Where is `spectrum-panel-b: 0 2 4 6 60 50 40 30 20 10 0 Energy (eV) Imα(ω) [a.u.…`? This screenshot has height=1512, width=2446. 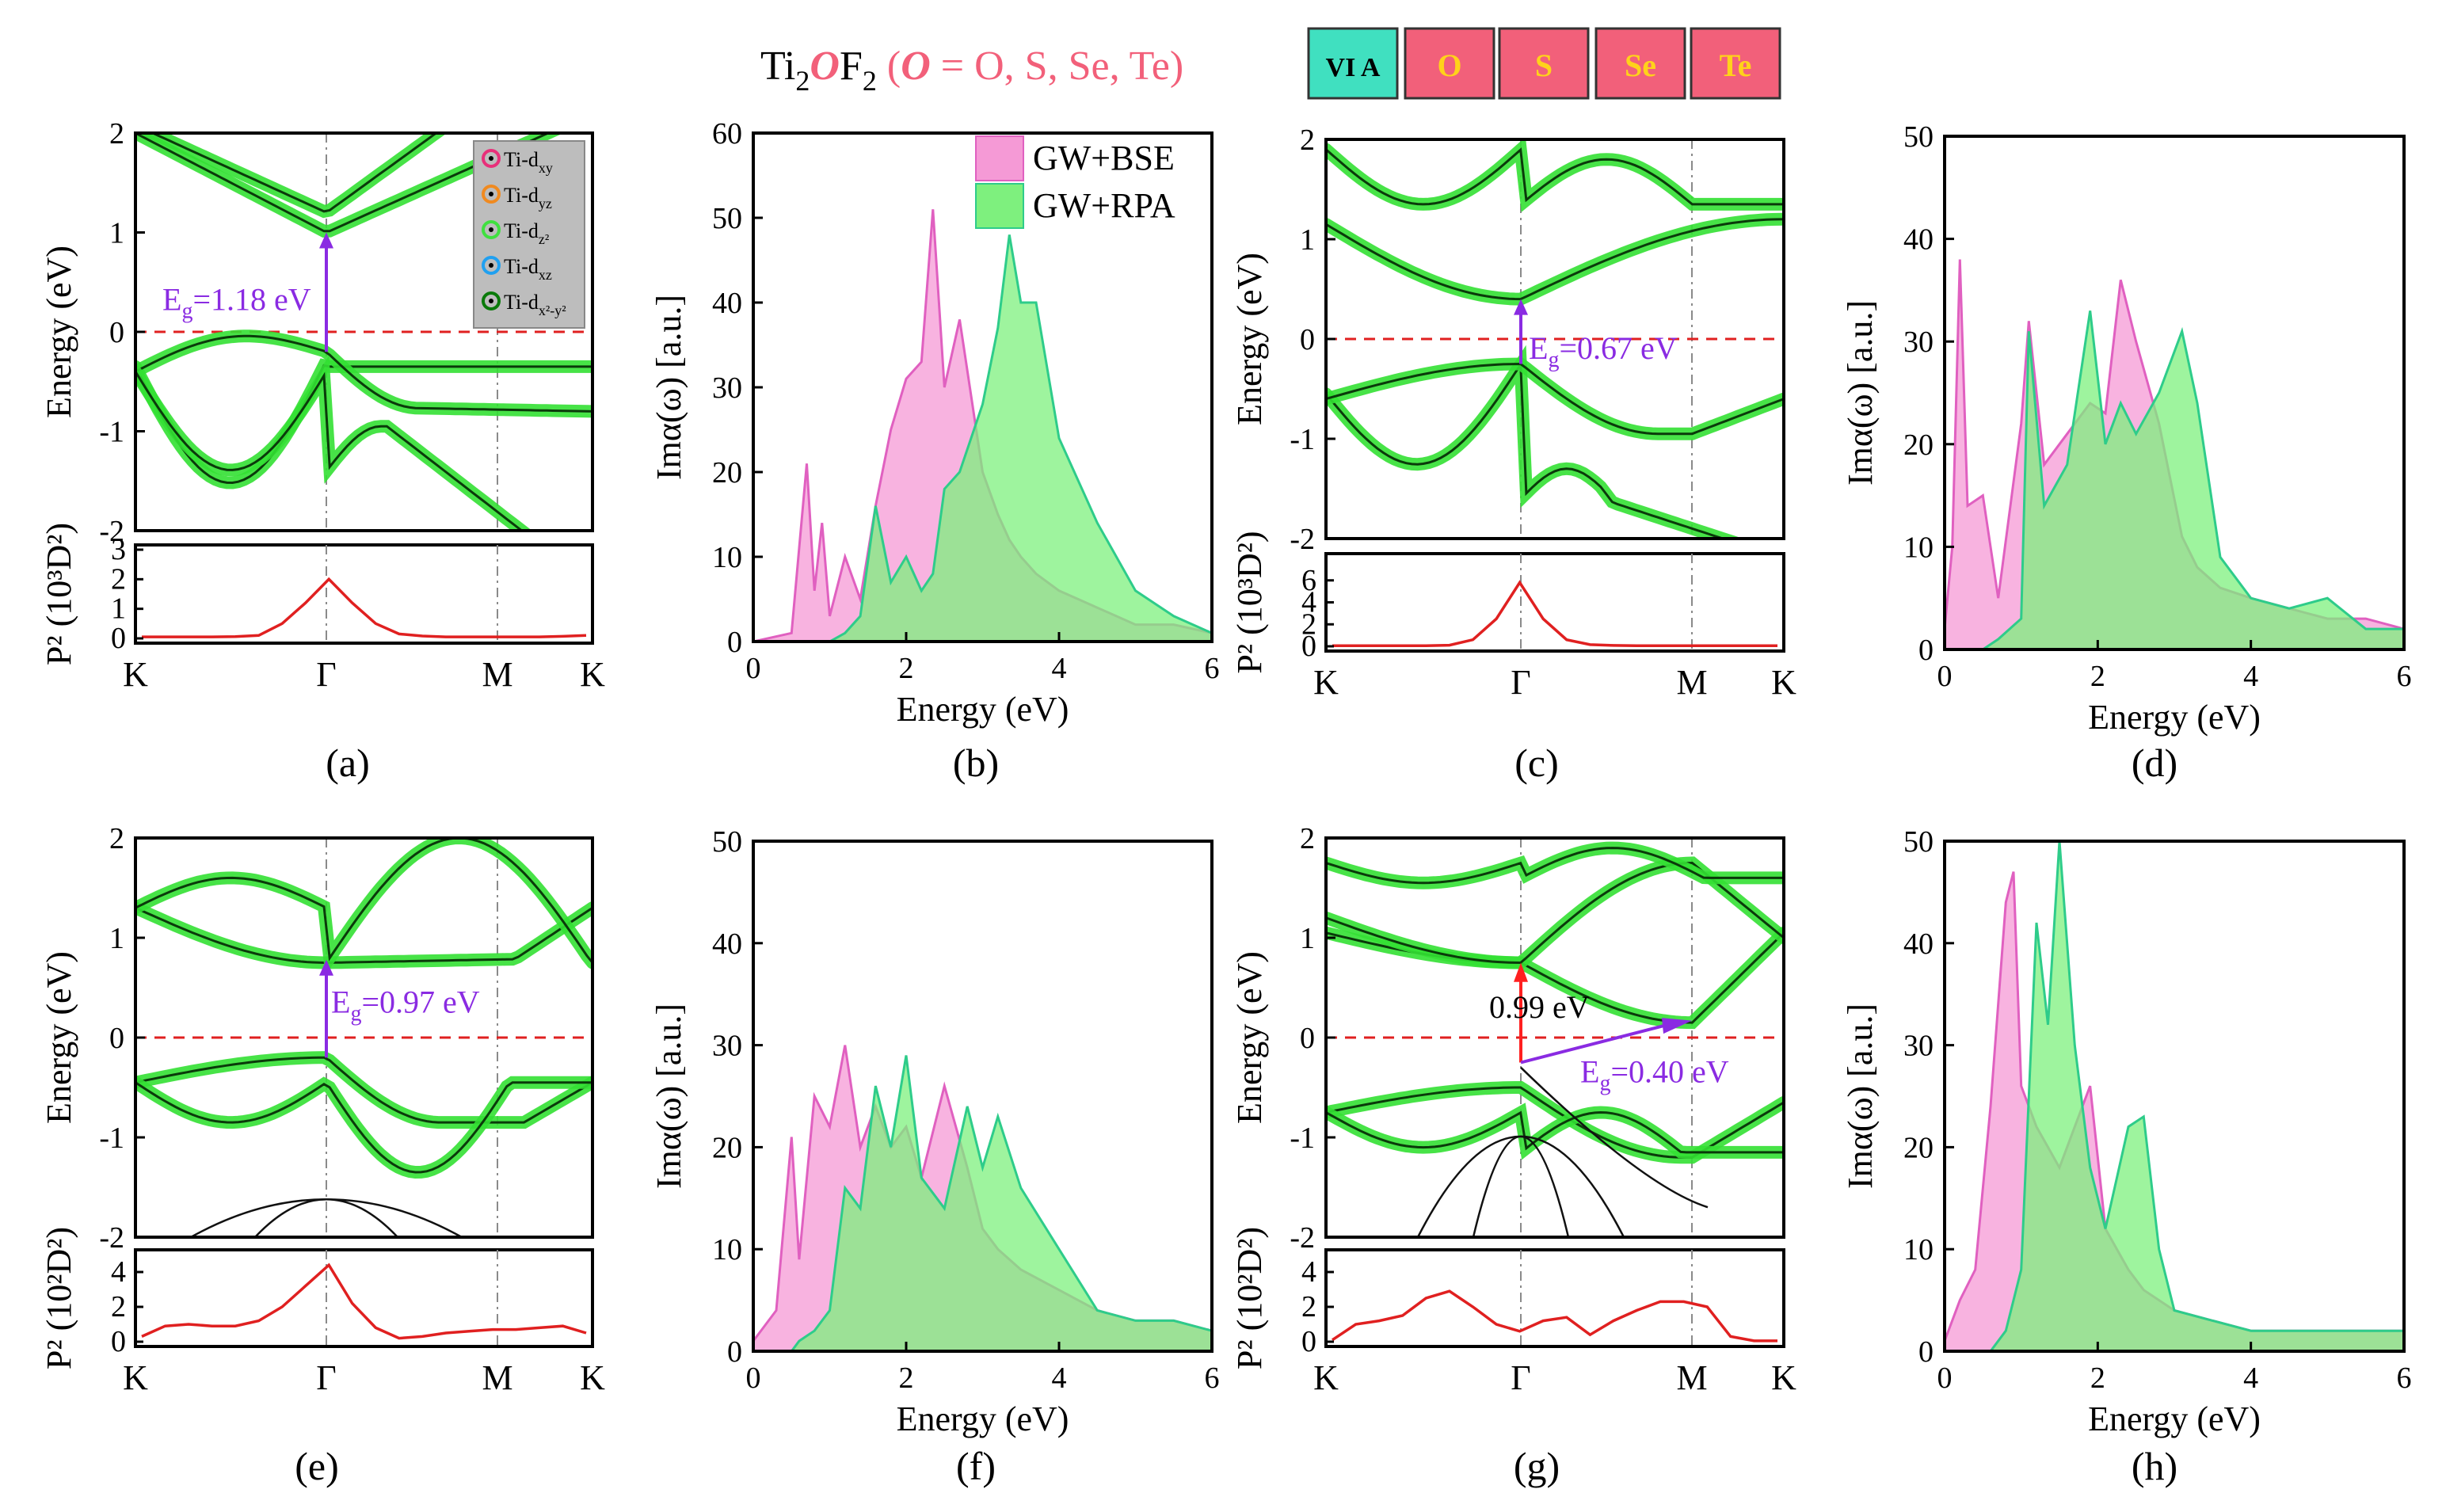 spectrum-panel-b: 0 2 4 6 60 50 40 30 20 10 0 Energy (eV) Imα(ω) [a.u.… is located at coordinates (935, 451).